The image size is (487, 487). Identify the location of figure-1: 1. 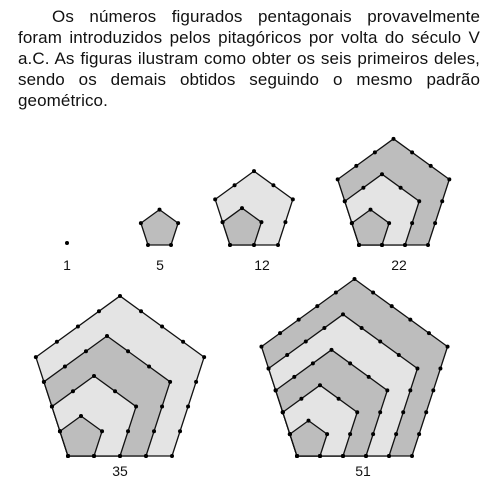
(67, 257).